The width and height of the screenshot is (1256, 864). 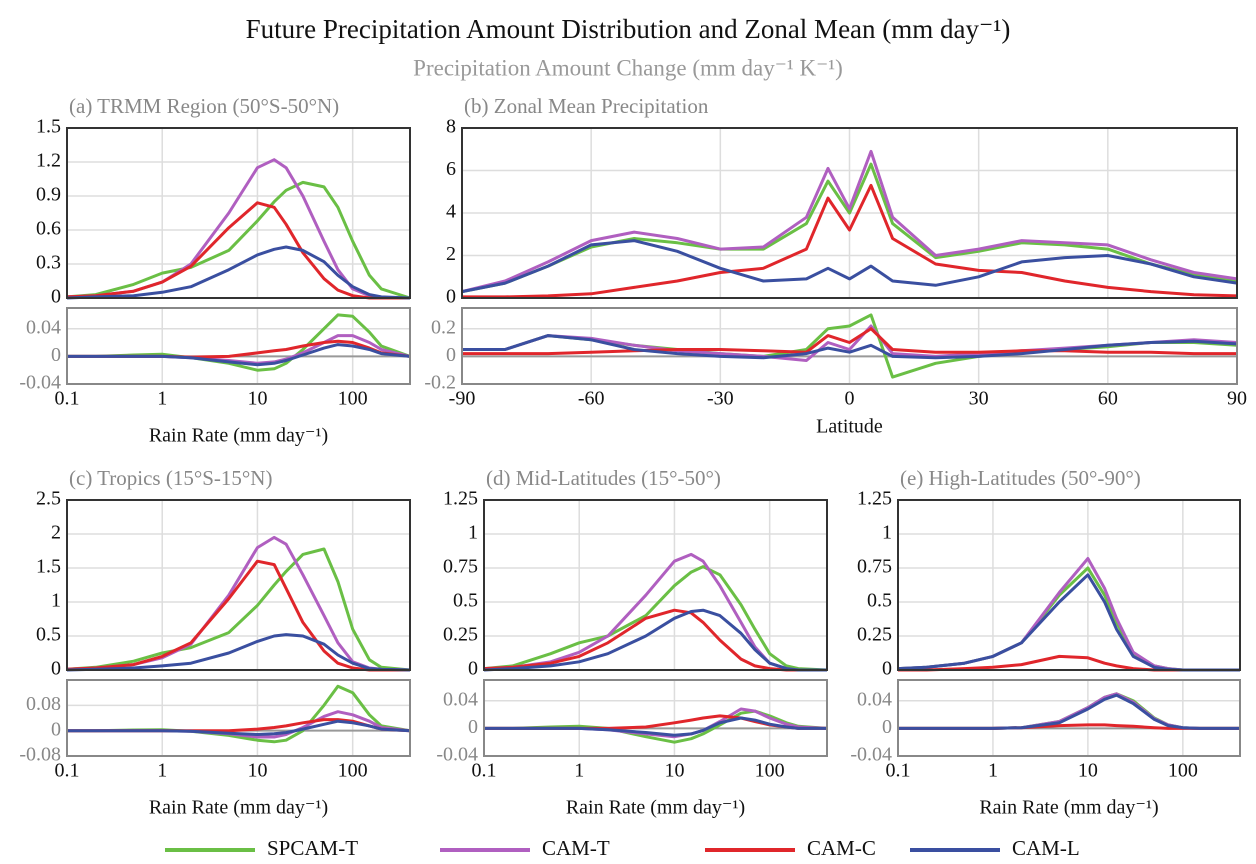 I want to click on y-tick-label: 1.2, so click(x=48, y=161).